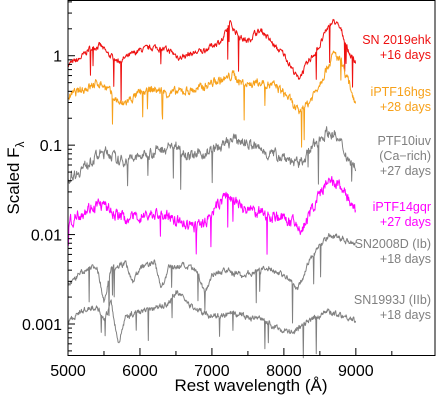 The height and width of the screenshot is (400, 437). What do you see at coordinates (212, 371) in the screenshot?
I see `x-tick-label: 7000` at bounding box center [212, 371].